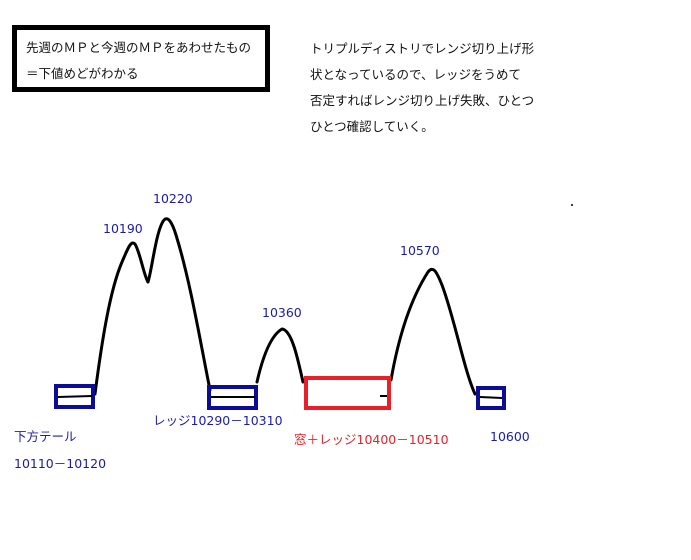 The image size is (691, 560). I want to click on explanation-line-3: 否定すればレンジ切り上げ失敗、ひとつ, so click(422, 100).